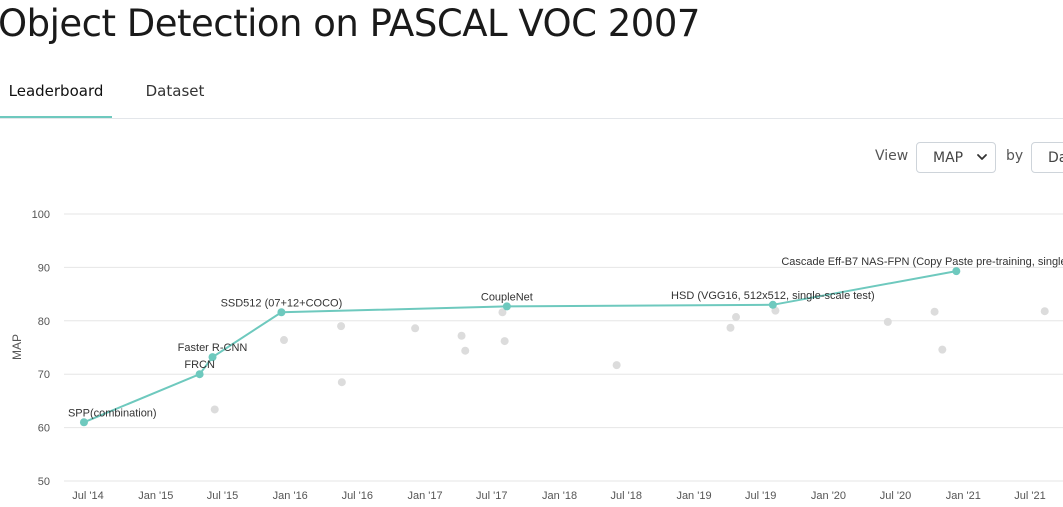  Describe the element at coordinates (1015, 156) in the screenshot. I see `by-label: by` at that location.